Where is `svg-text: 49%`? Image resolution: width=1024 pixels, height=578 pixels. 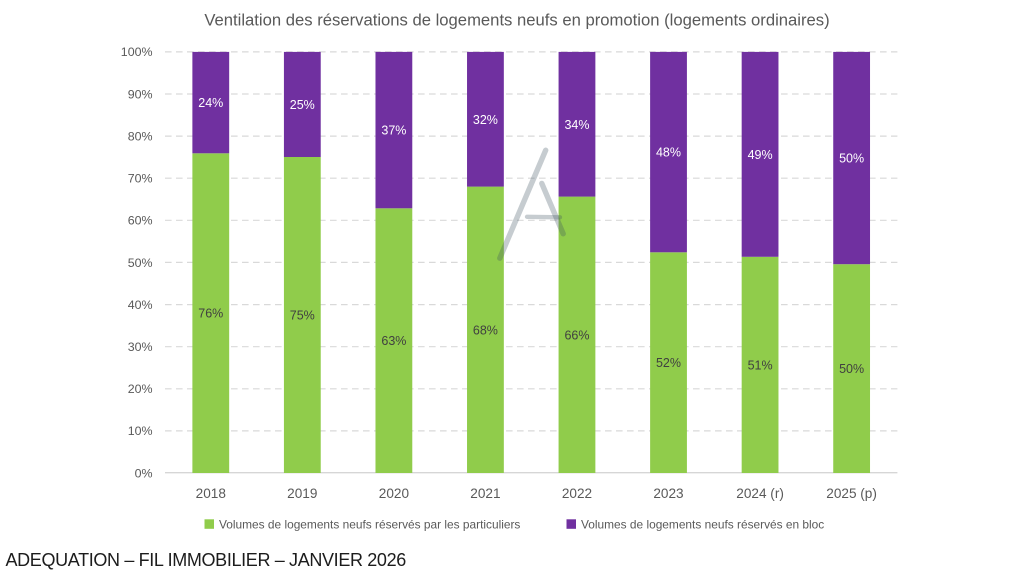 svg-text: 49% is located at coordinates (760, 155).